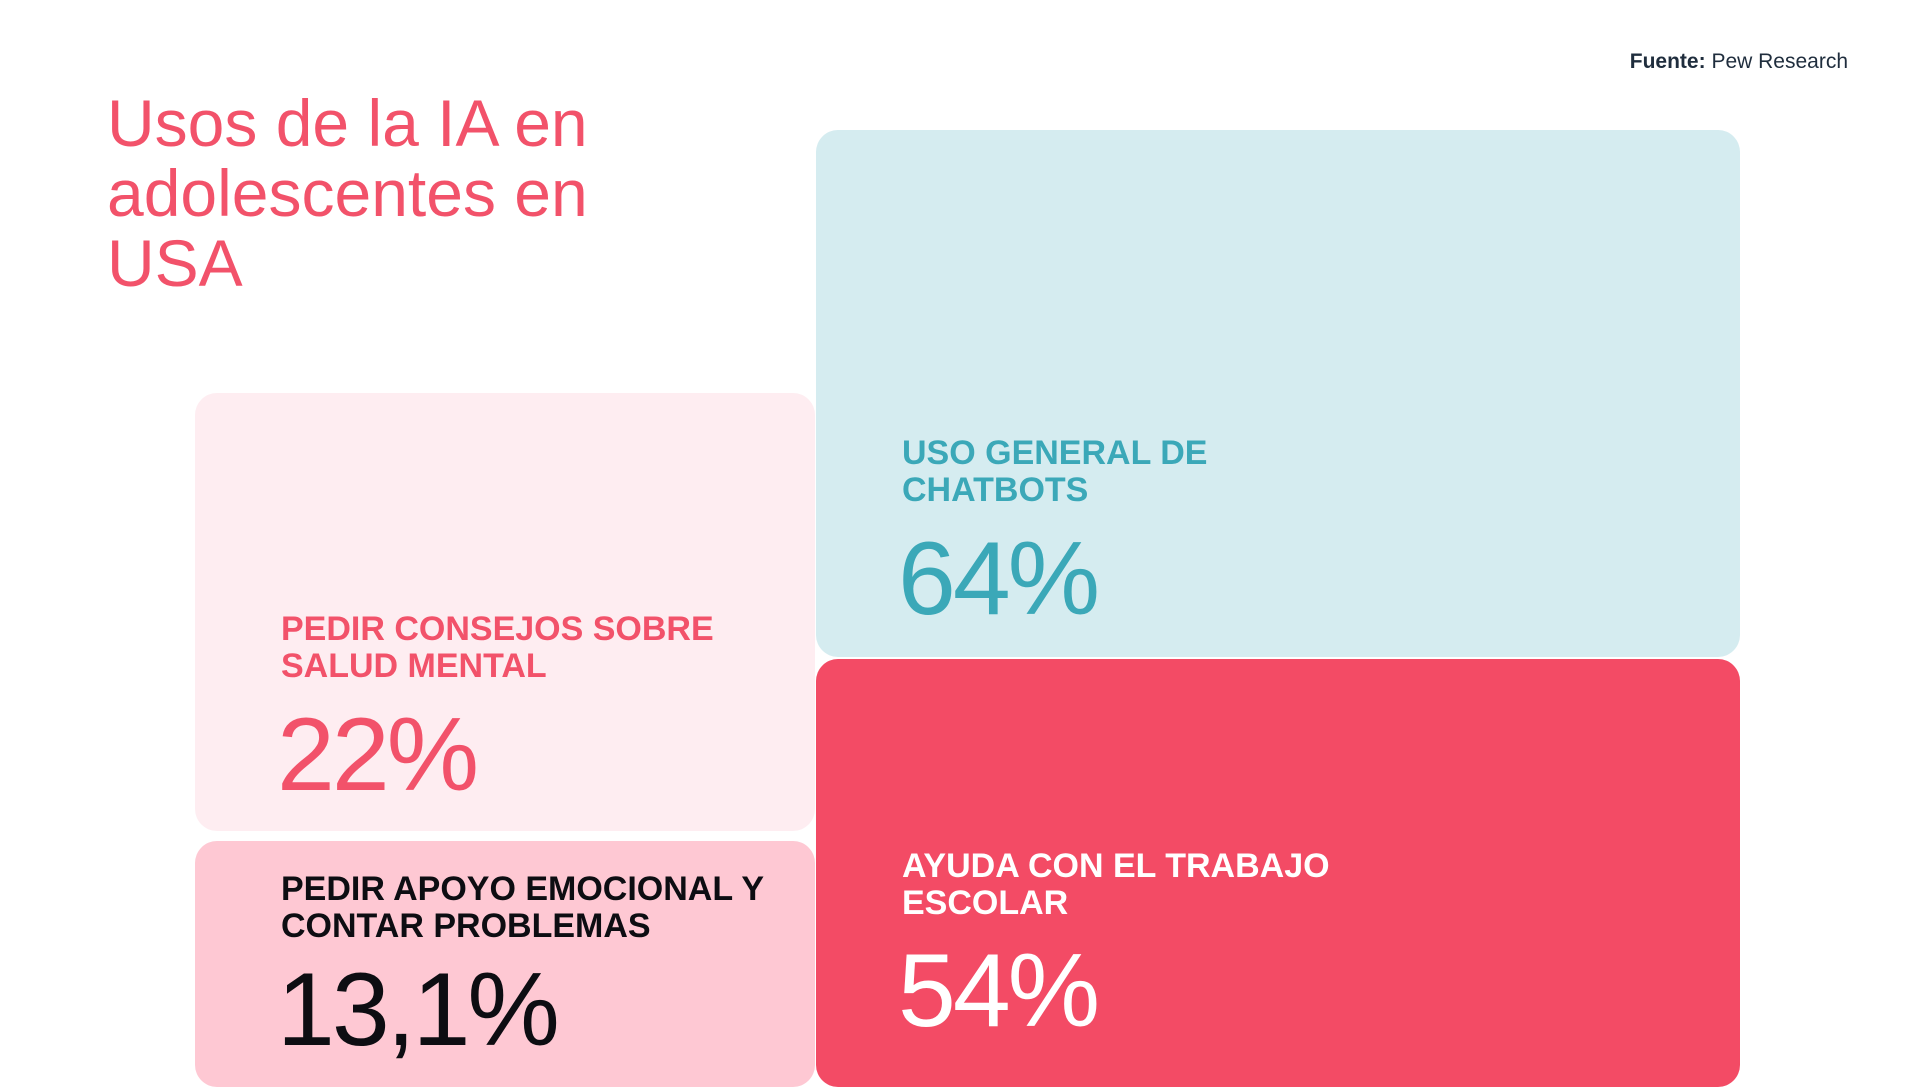 The width and height of the screenshot is (1920, 1087). I want to click on tile-school-work-label: AYUDA CON EL TRABAJO ESCOLAR, so click(1116, 884).